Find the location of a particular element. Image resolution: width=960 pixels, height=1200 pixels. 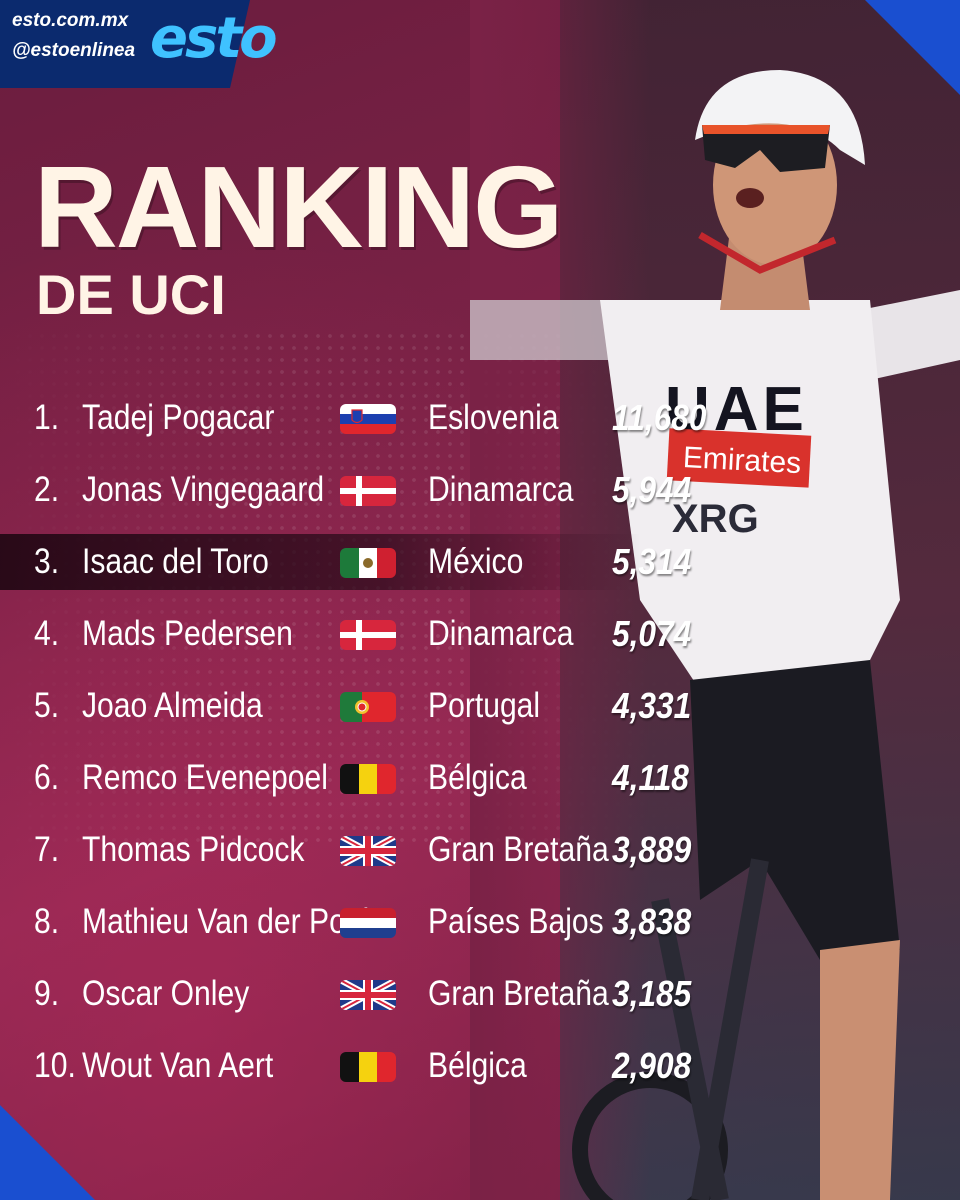

rank-number: 2. is located at coordinates (47, 489).